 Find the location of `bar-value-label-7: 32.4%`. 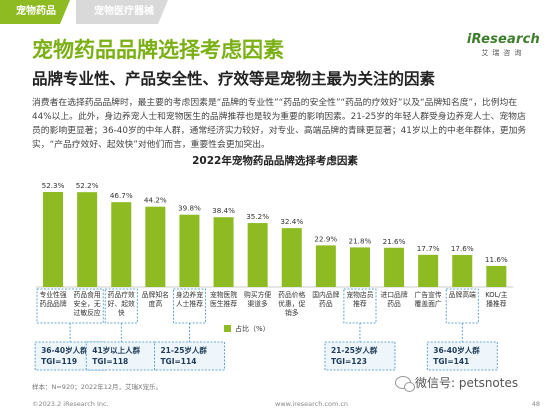

bar-value-label-7: 32.4% is located at coordinates (291, 221).